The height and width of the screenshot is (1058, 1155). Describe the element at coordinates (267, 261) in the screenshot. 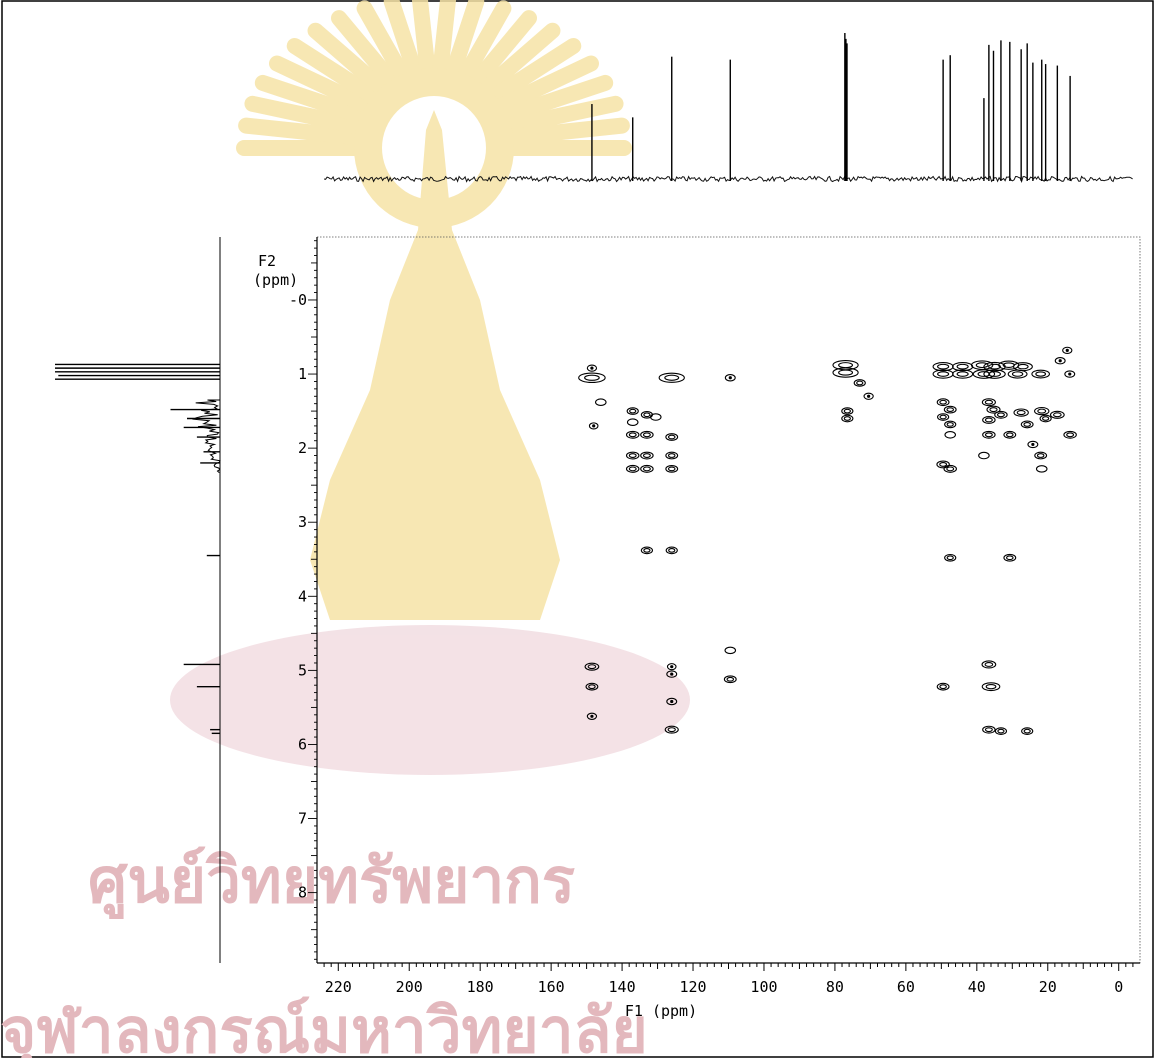

I see `y-axis-label-line-1: F2` at that location.